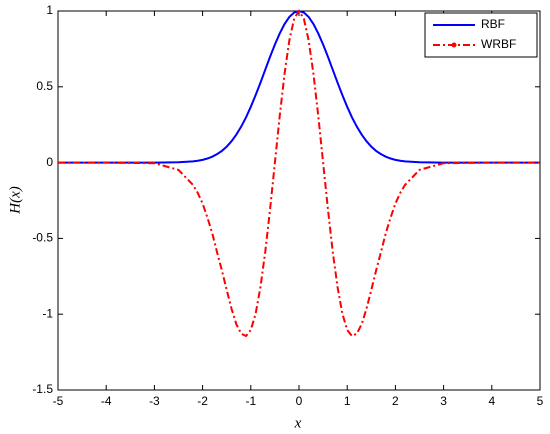 This screenshot has width=550, height=434. I want to click on x-tick-label: 0, so click(299, 401).